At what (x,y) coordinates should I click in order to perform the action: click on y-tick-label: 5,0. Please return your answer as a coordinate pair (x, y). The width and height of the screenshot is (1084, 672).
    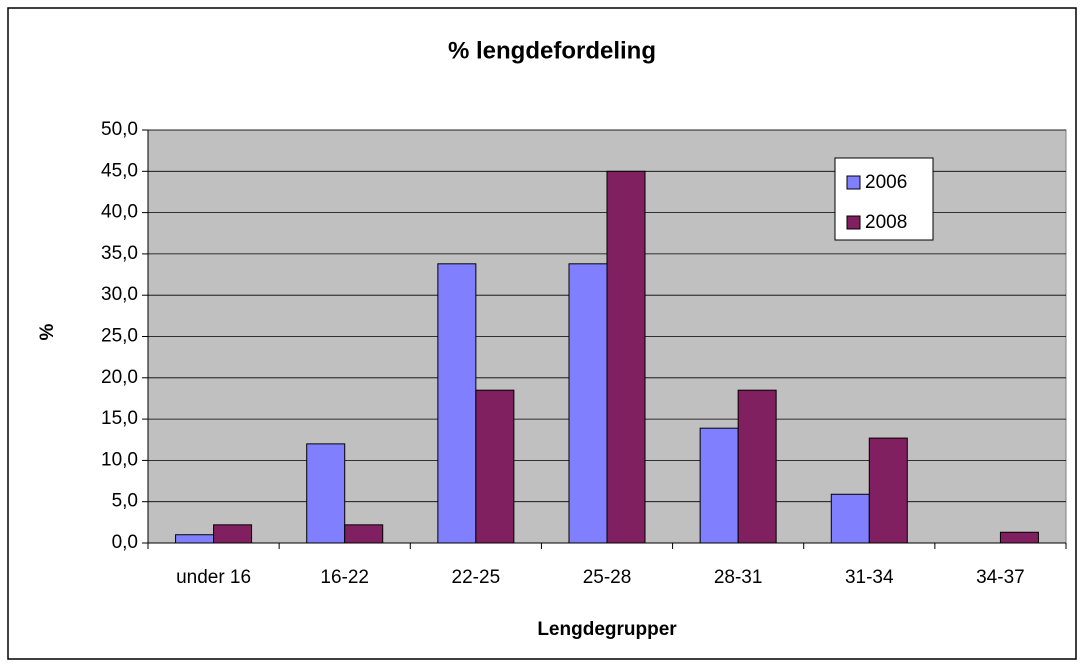
    Looking at the image, I should click on (125, 501).